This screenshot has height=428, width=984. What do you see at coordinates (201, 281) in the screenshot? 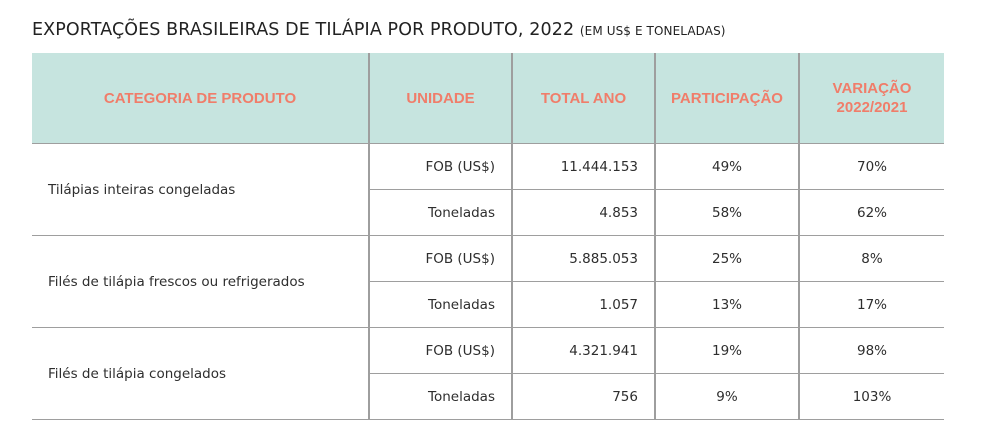
I see `category-cell: Filés de tilápia frescos ou refrigerados` at bounding box center [201, 281].